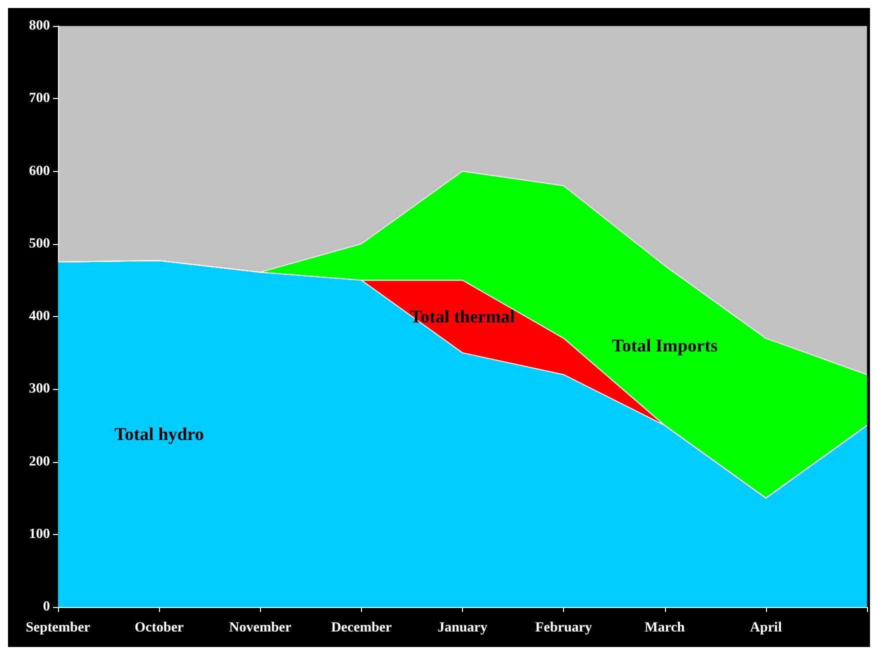  What do you see at coordinates (665, 346) in the screenshot?
I see `series-label: Total Imports` at bounding box center [665, 346].